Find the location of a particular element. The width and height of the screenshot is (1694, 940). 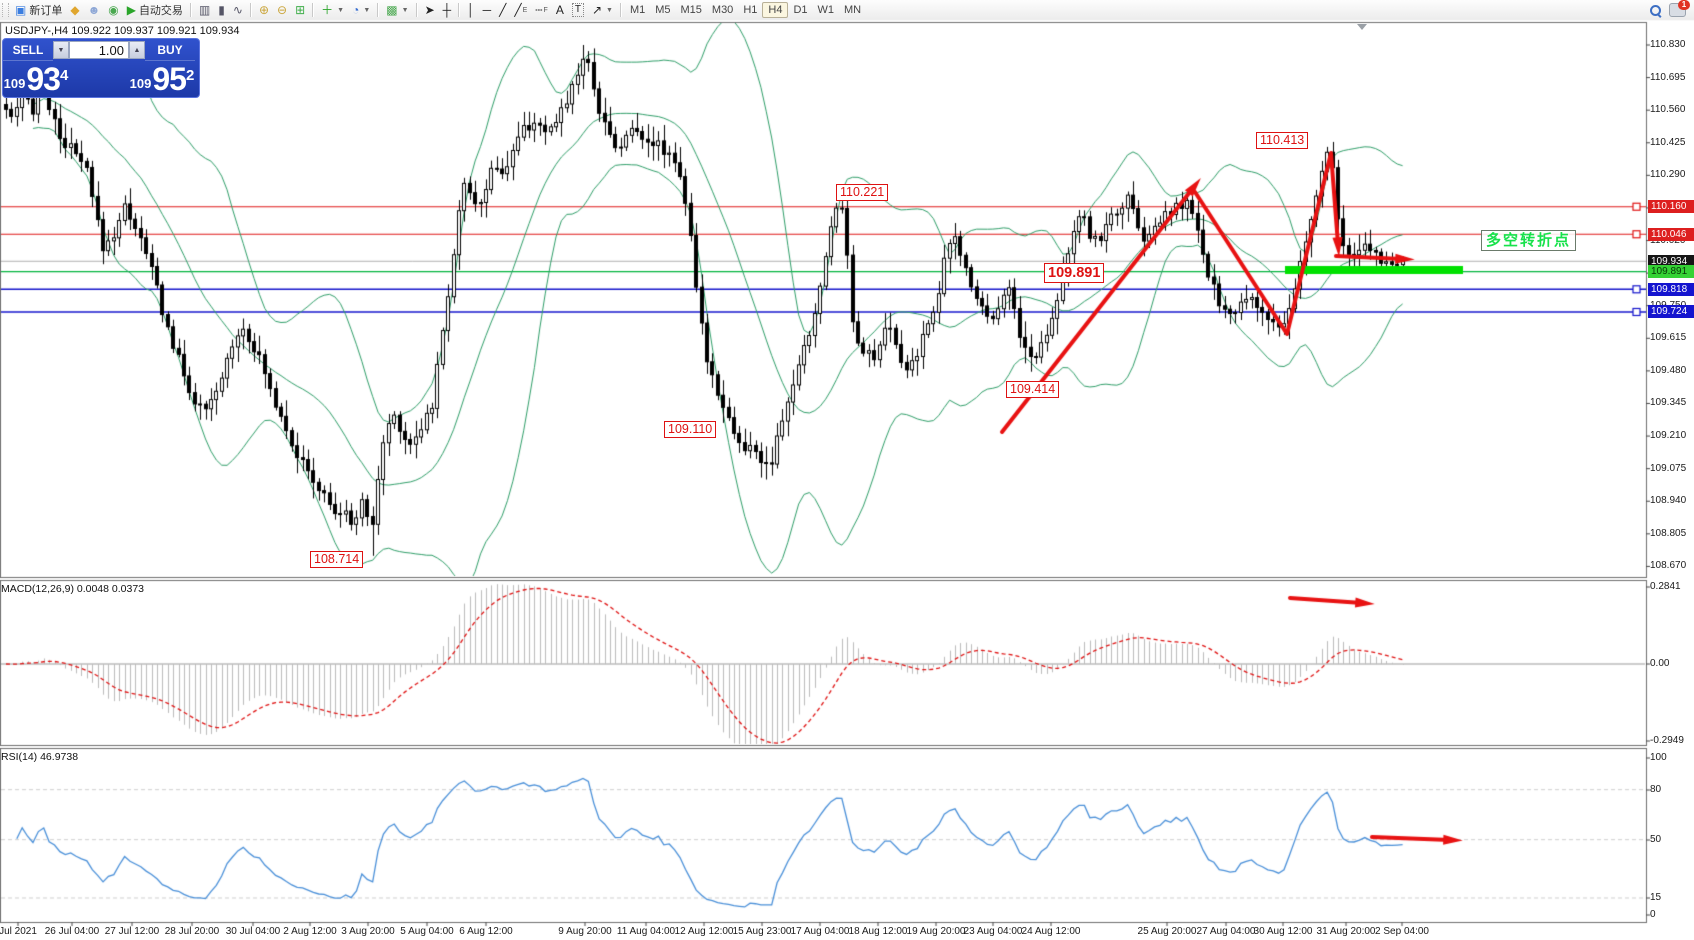

price-annotation-110.221: 110.221 is located at coordinates (862, 192).